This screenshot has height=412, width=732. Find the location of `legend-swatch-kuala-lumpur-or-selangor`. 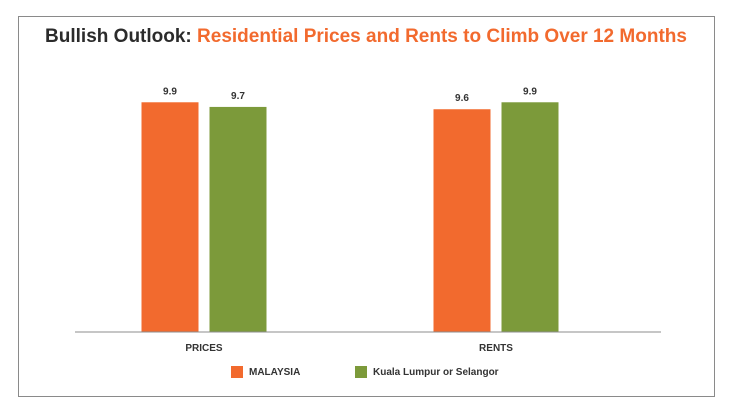

legend-swatch-kuala-lumpur-or-selangor is located at coordinates (361, 372).